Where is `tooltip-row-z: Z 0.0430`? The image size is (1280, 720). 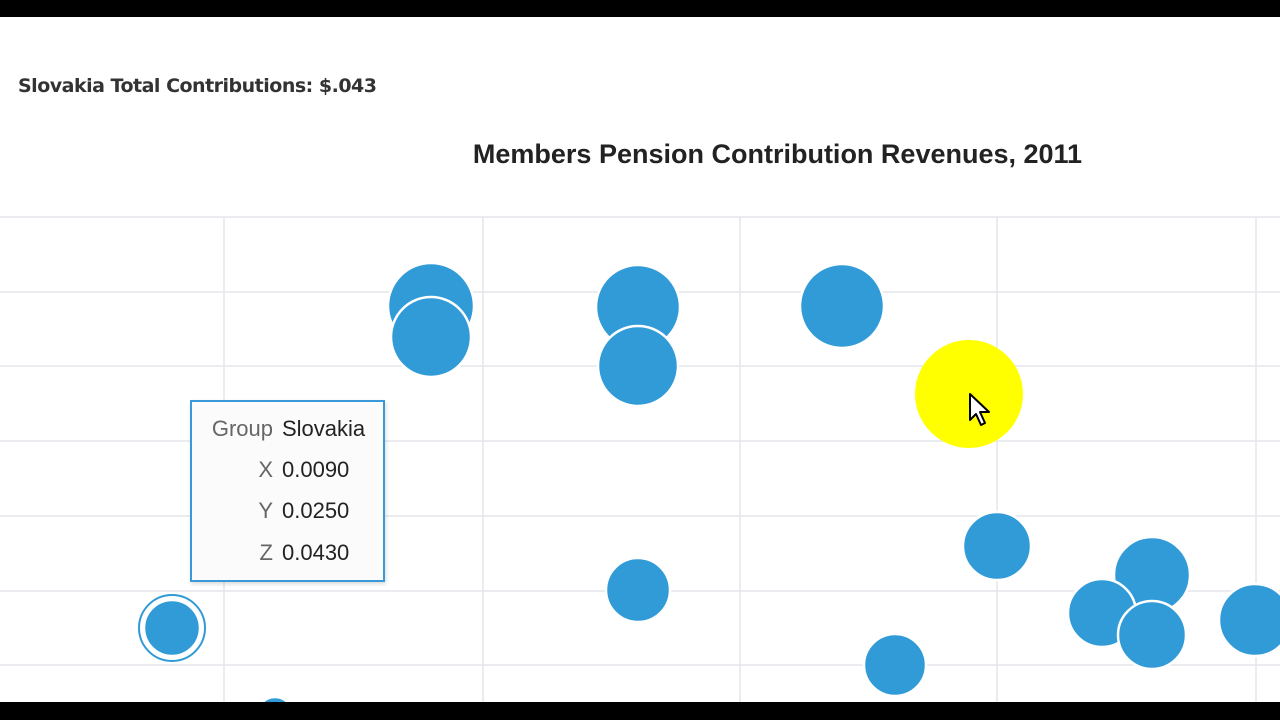 tooltip-row-z: Z 0.0430 is located at coordinates (287, 555).